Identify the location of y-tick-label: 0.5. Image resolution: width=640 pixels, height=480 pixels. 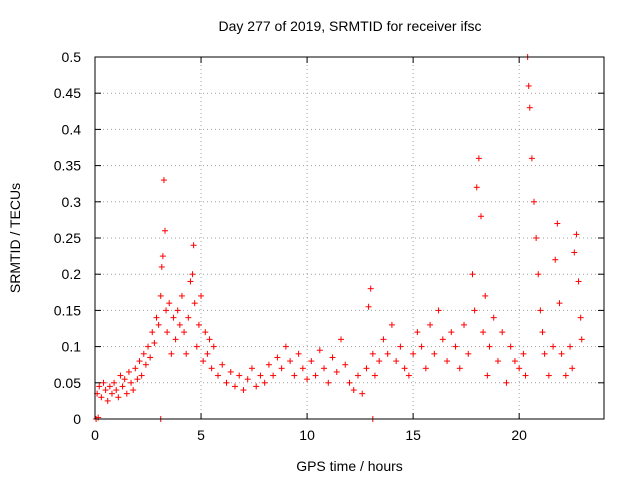
(72, 57).